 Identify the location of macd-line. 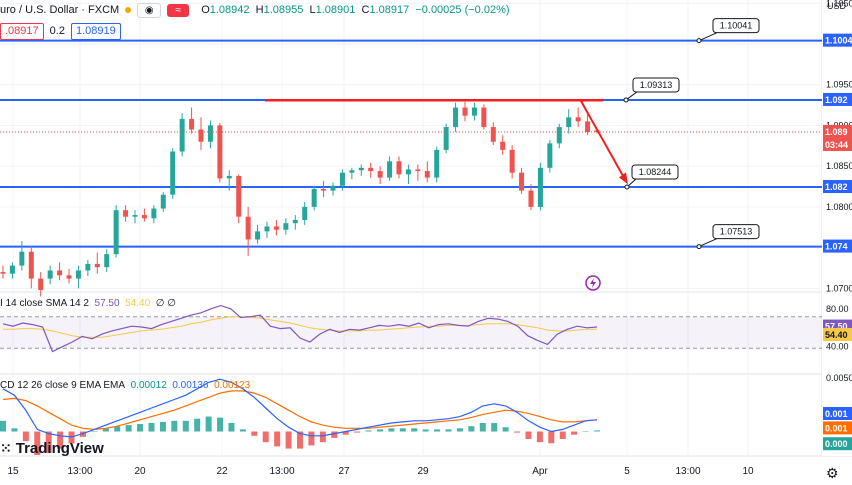
(300, 408).